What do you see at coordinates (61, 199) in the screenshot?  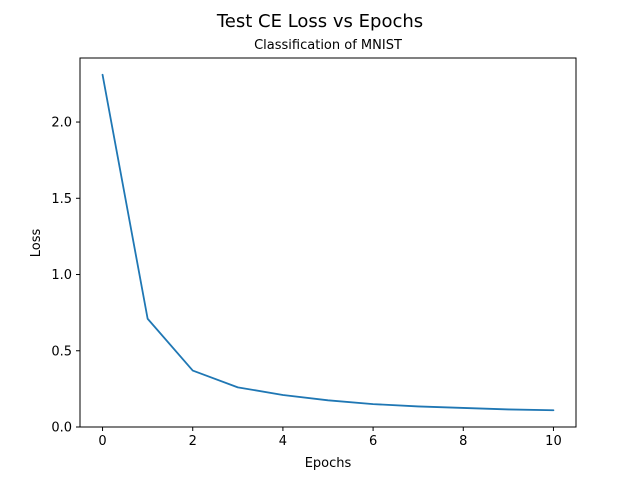 I see `y-tick-label: 1.5` at bounding box center [61, 199].